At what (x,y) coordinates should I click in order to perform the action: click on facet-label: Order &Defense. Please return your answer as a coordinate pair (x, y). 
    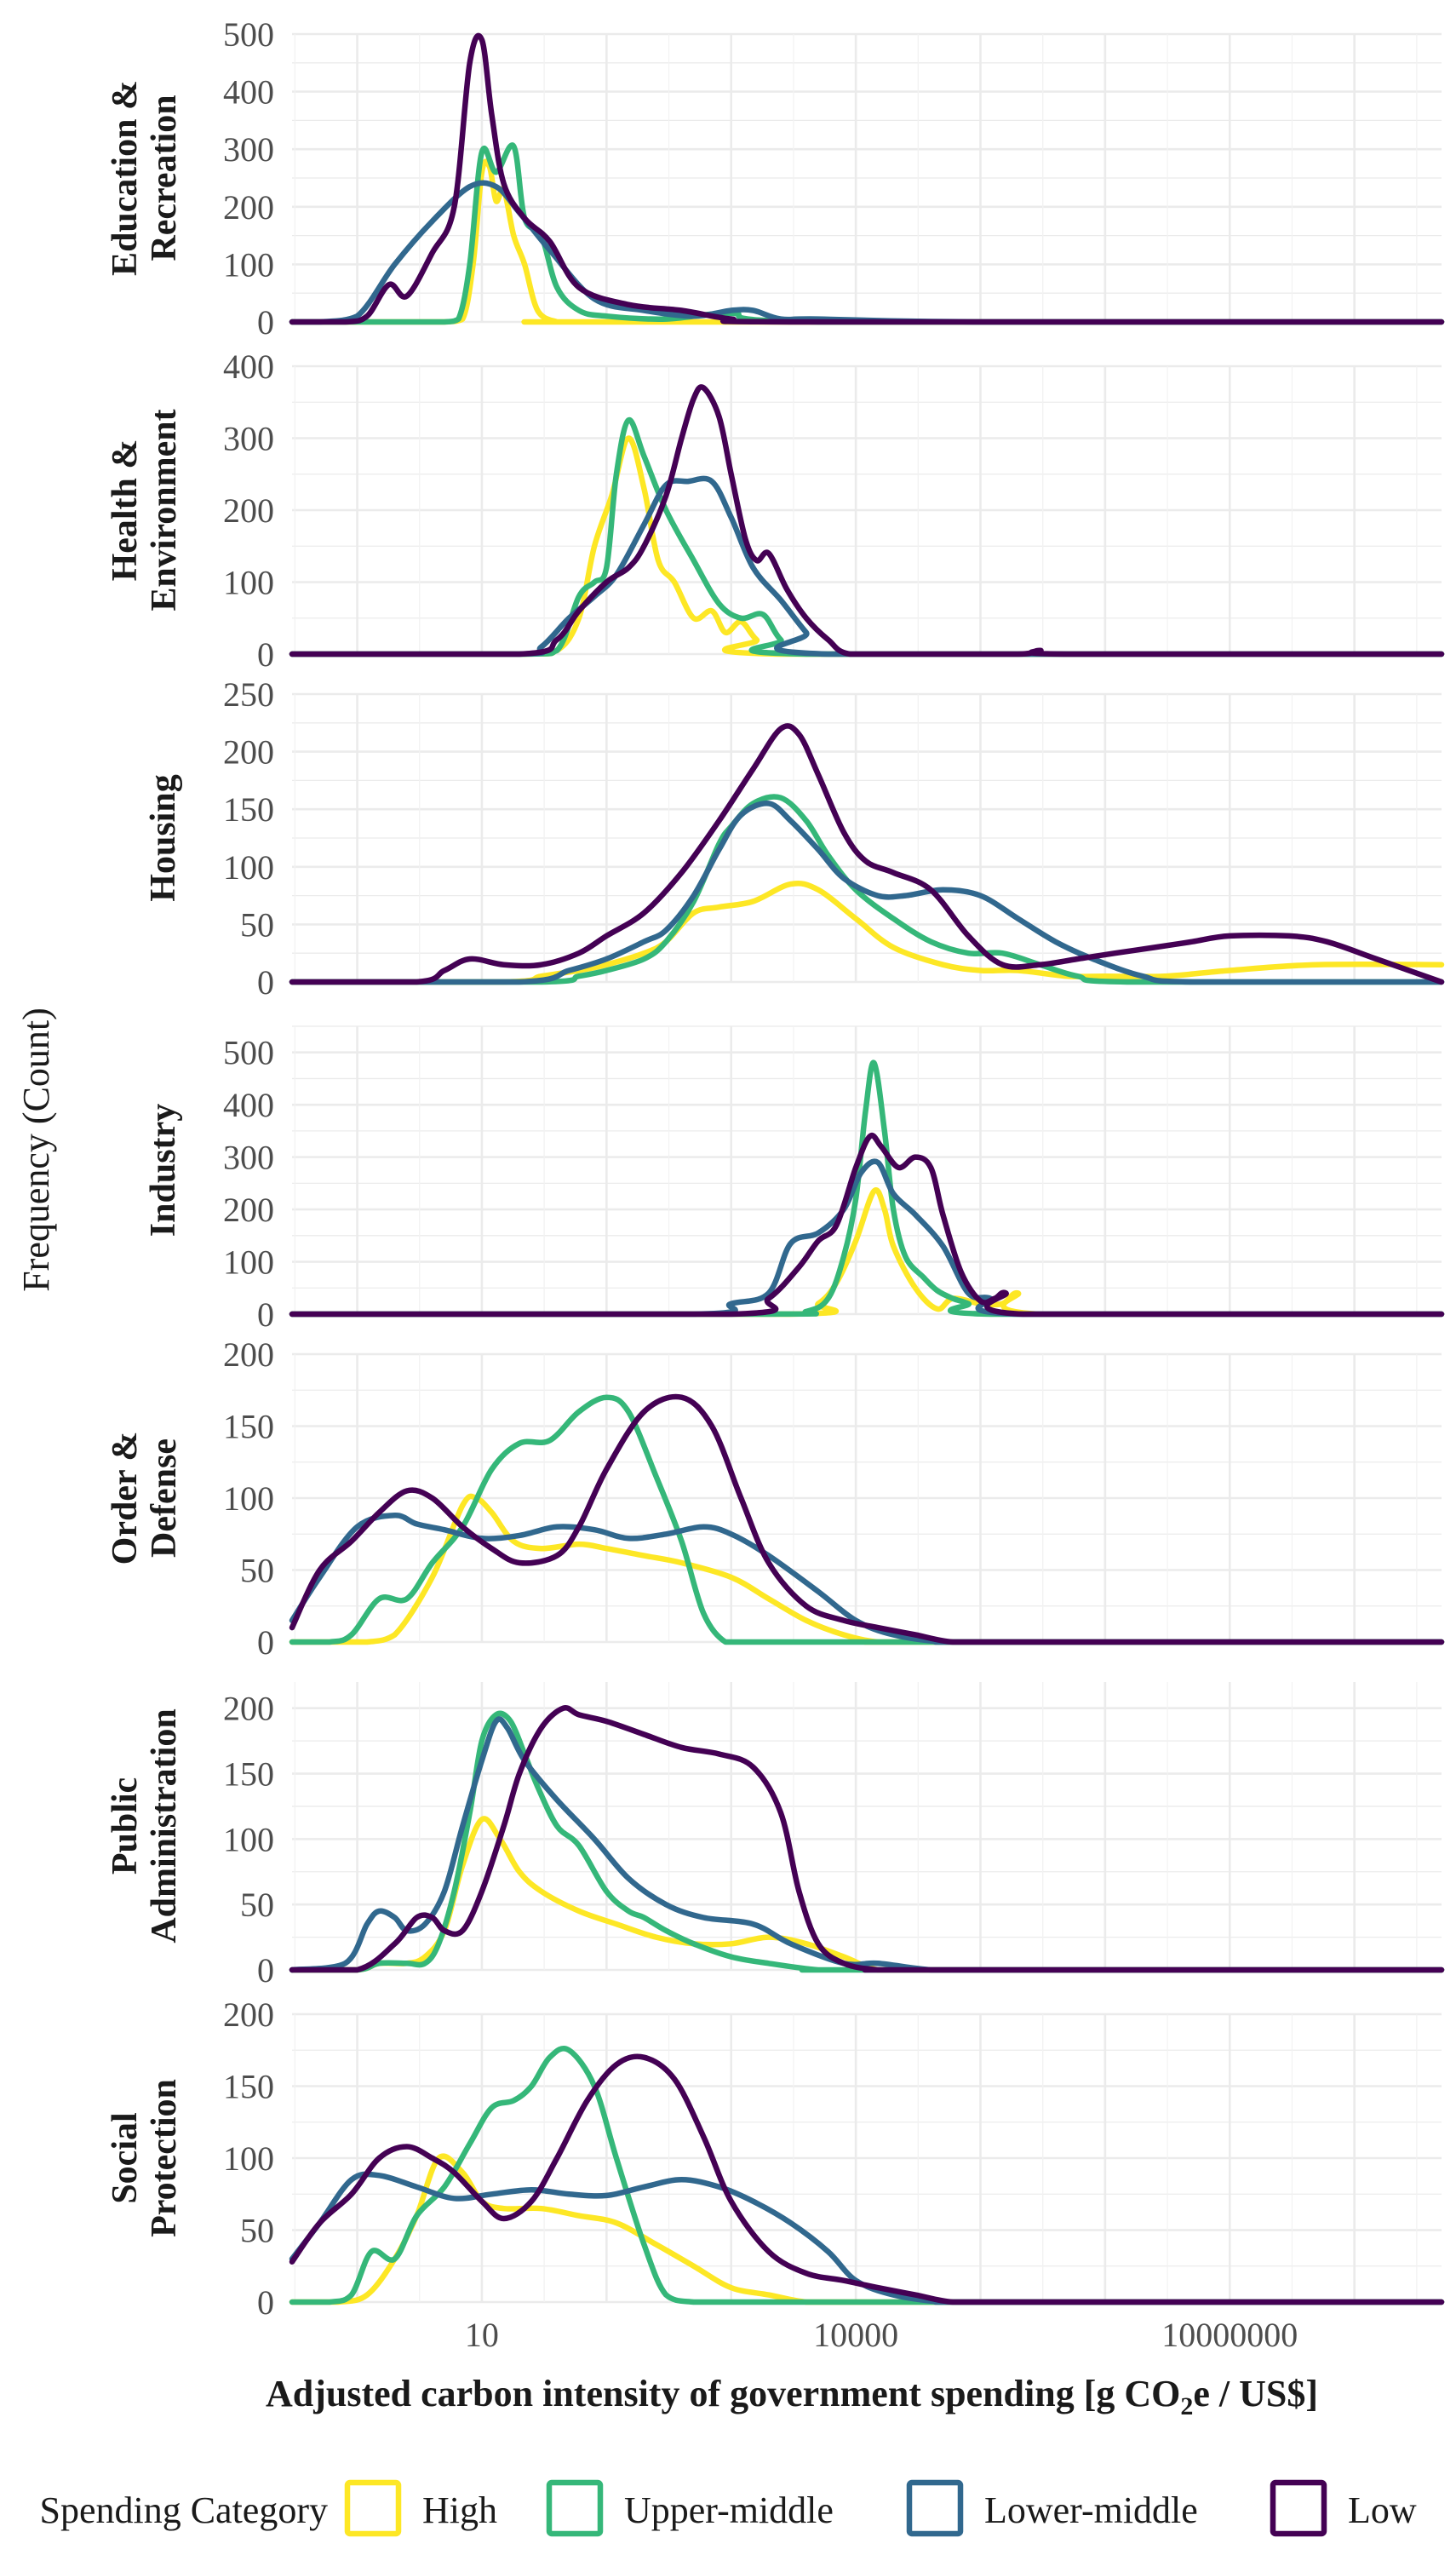
    Looking at the image, I should click on (145, 1498).